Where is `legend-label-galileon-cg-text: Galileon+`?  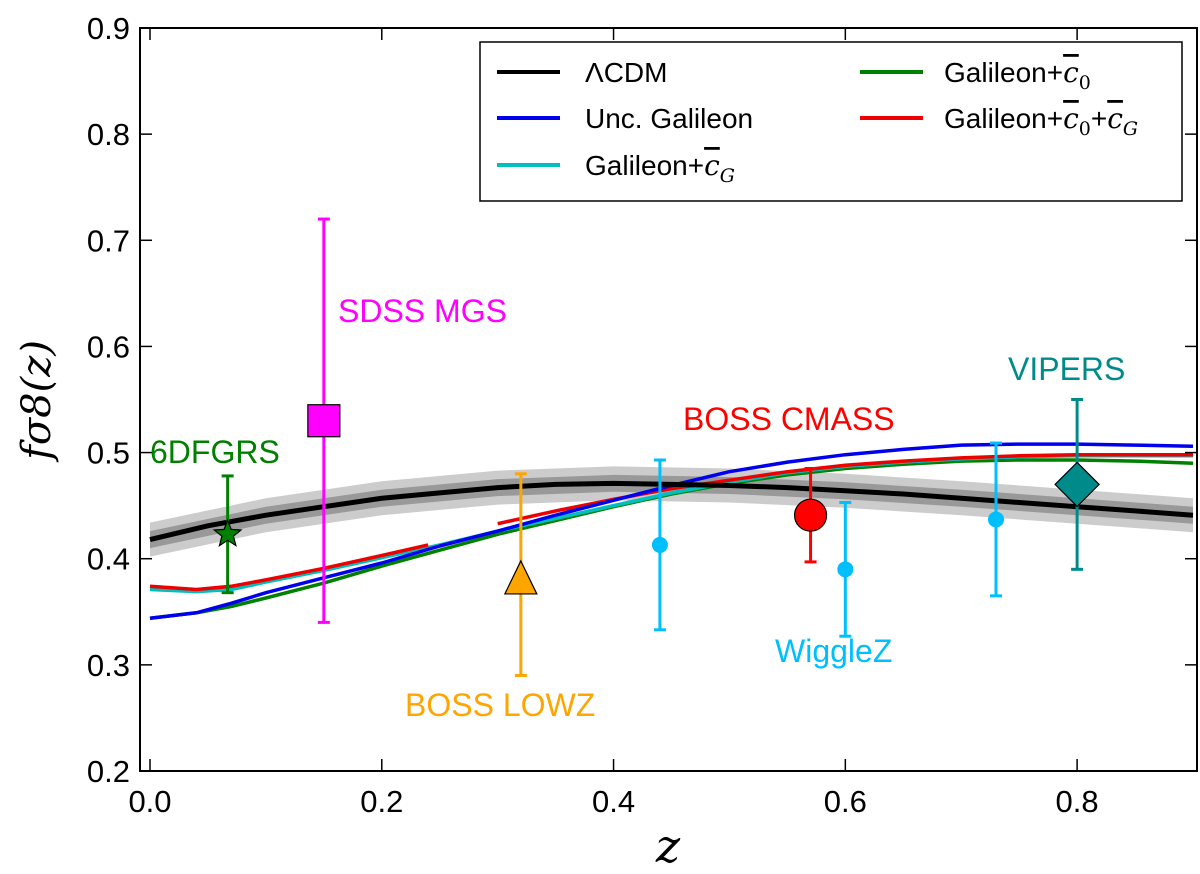
legend-label-galileon-cg-text: Galileon+ is located at coordinates (644, 165).